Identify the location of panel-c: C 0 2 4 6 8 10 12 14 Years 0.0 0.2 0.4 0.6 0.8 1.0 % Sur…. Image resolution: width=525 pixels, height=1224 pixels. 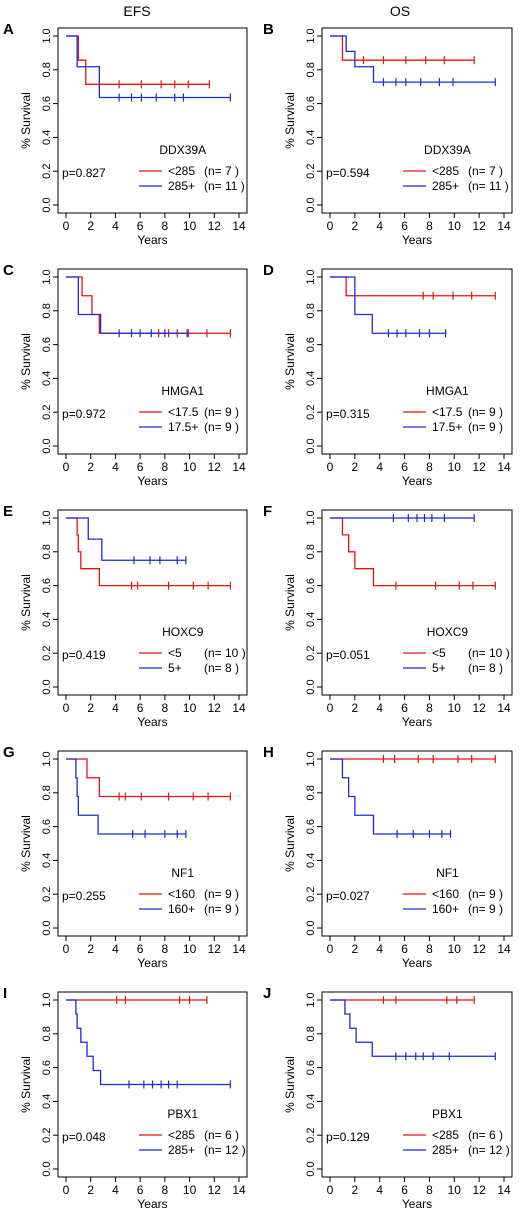
(125, 375).